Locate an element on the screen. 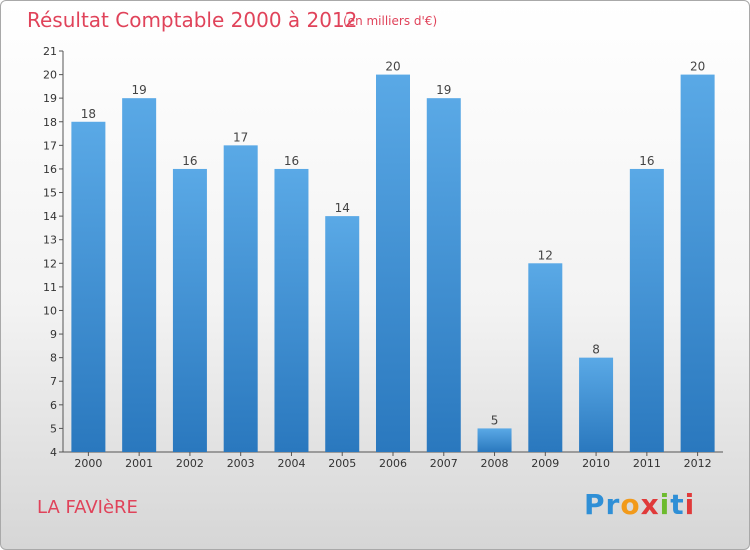 This screenshot has width=750, height=550. y-tick-label: 15 is located at coordinates (50, 193).